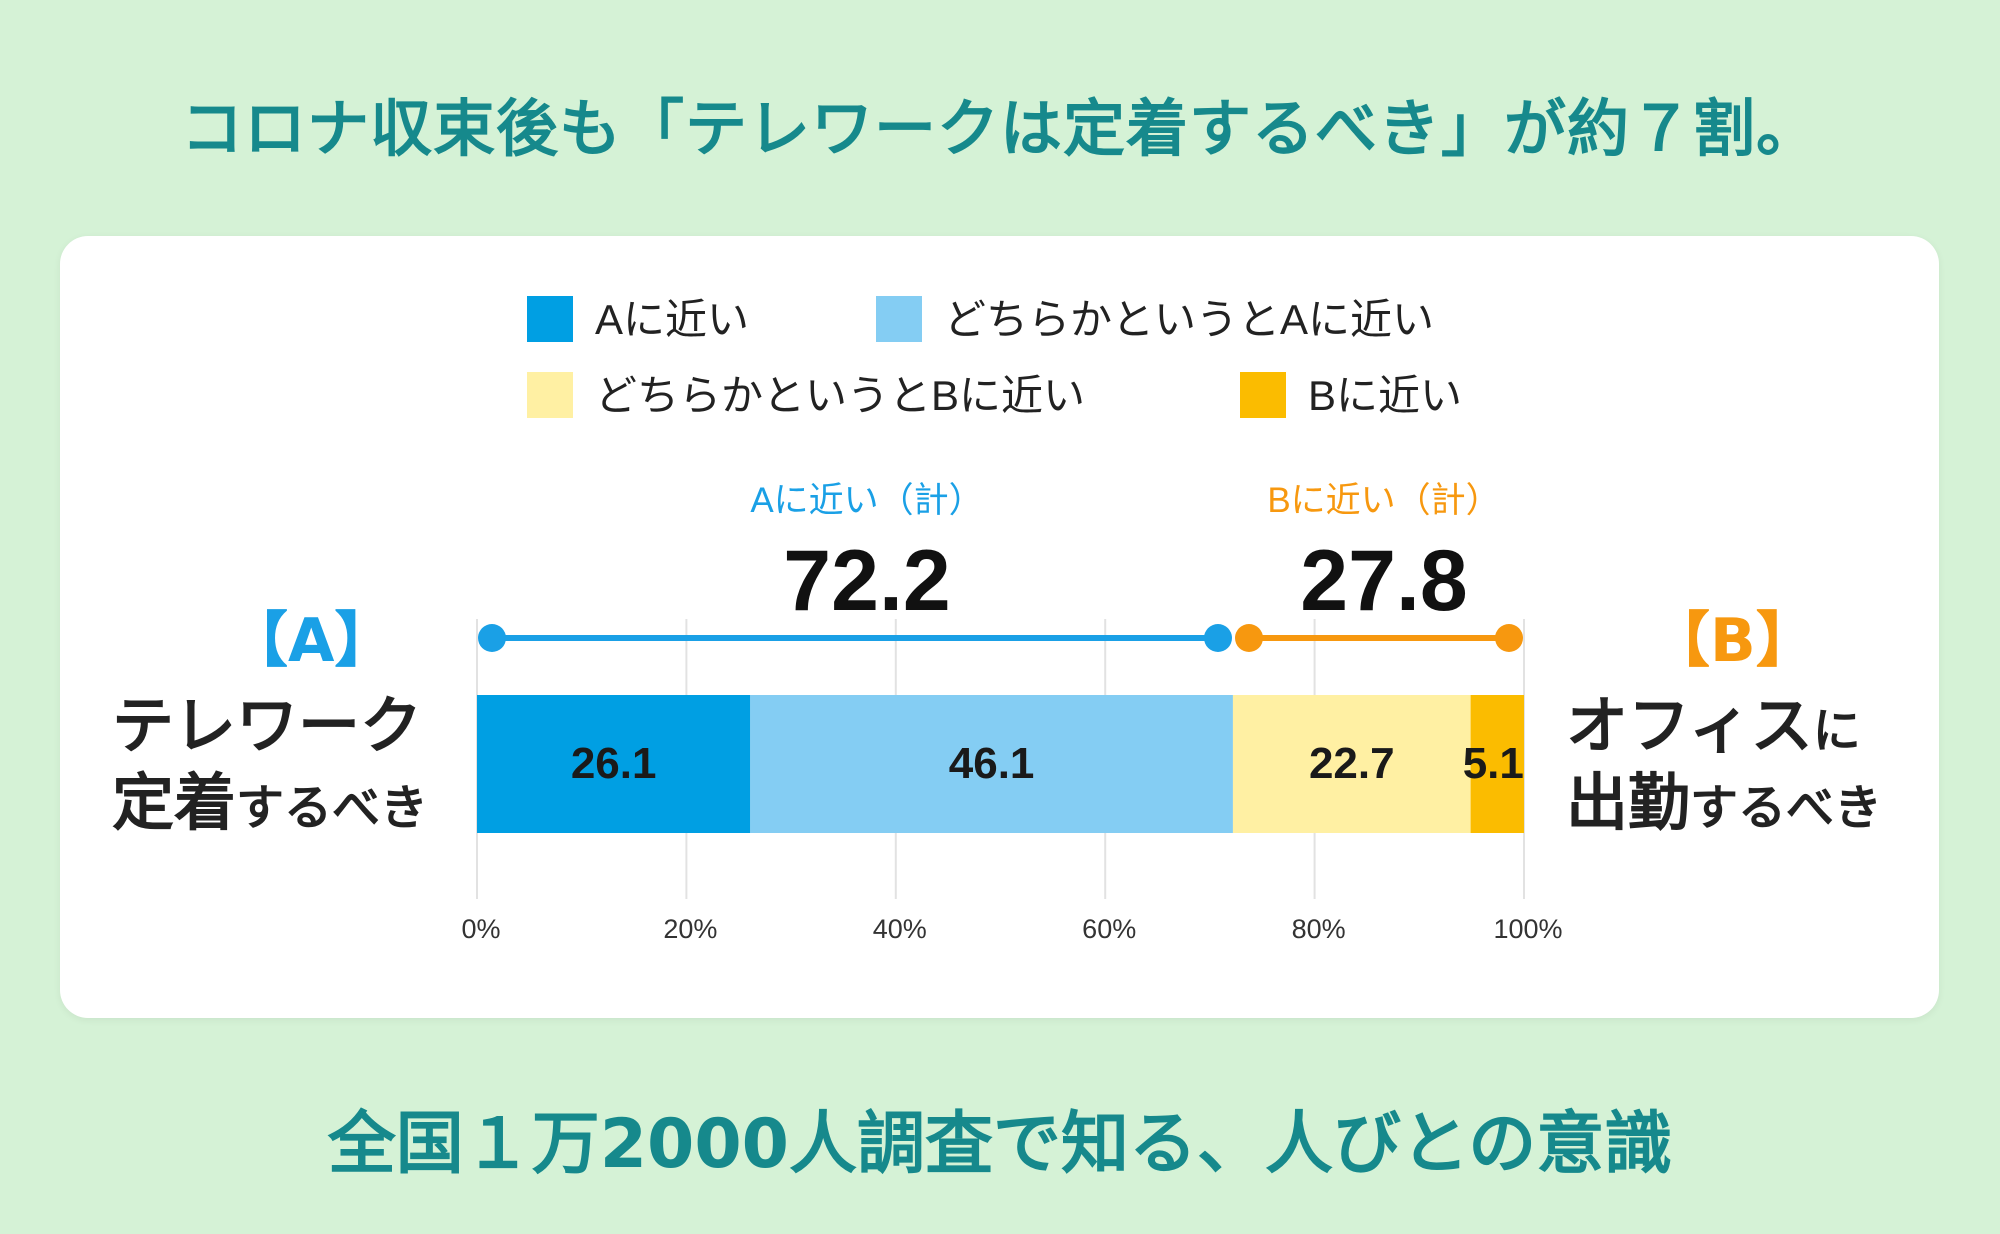  What do you see at coordinates (866, 500) in the screenshot?
I see `total-label: Aに近い（計）` at bounding box center [866, 500].